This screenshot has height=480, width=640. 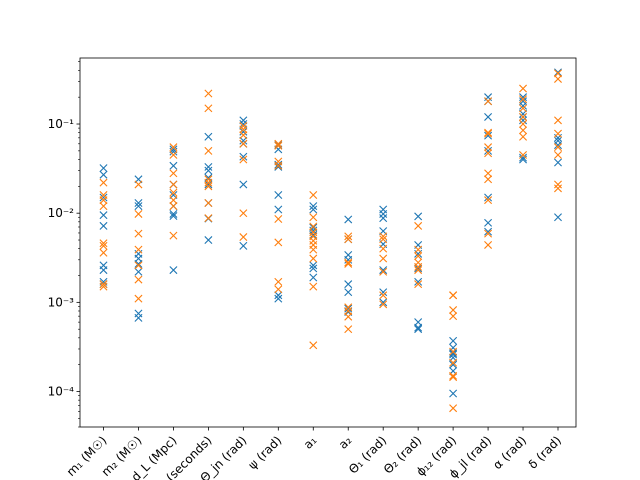 I want to click on x-tick-label: a₂, so click(x=345, y=442).